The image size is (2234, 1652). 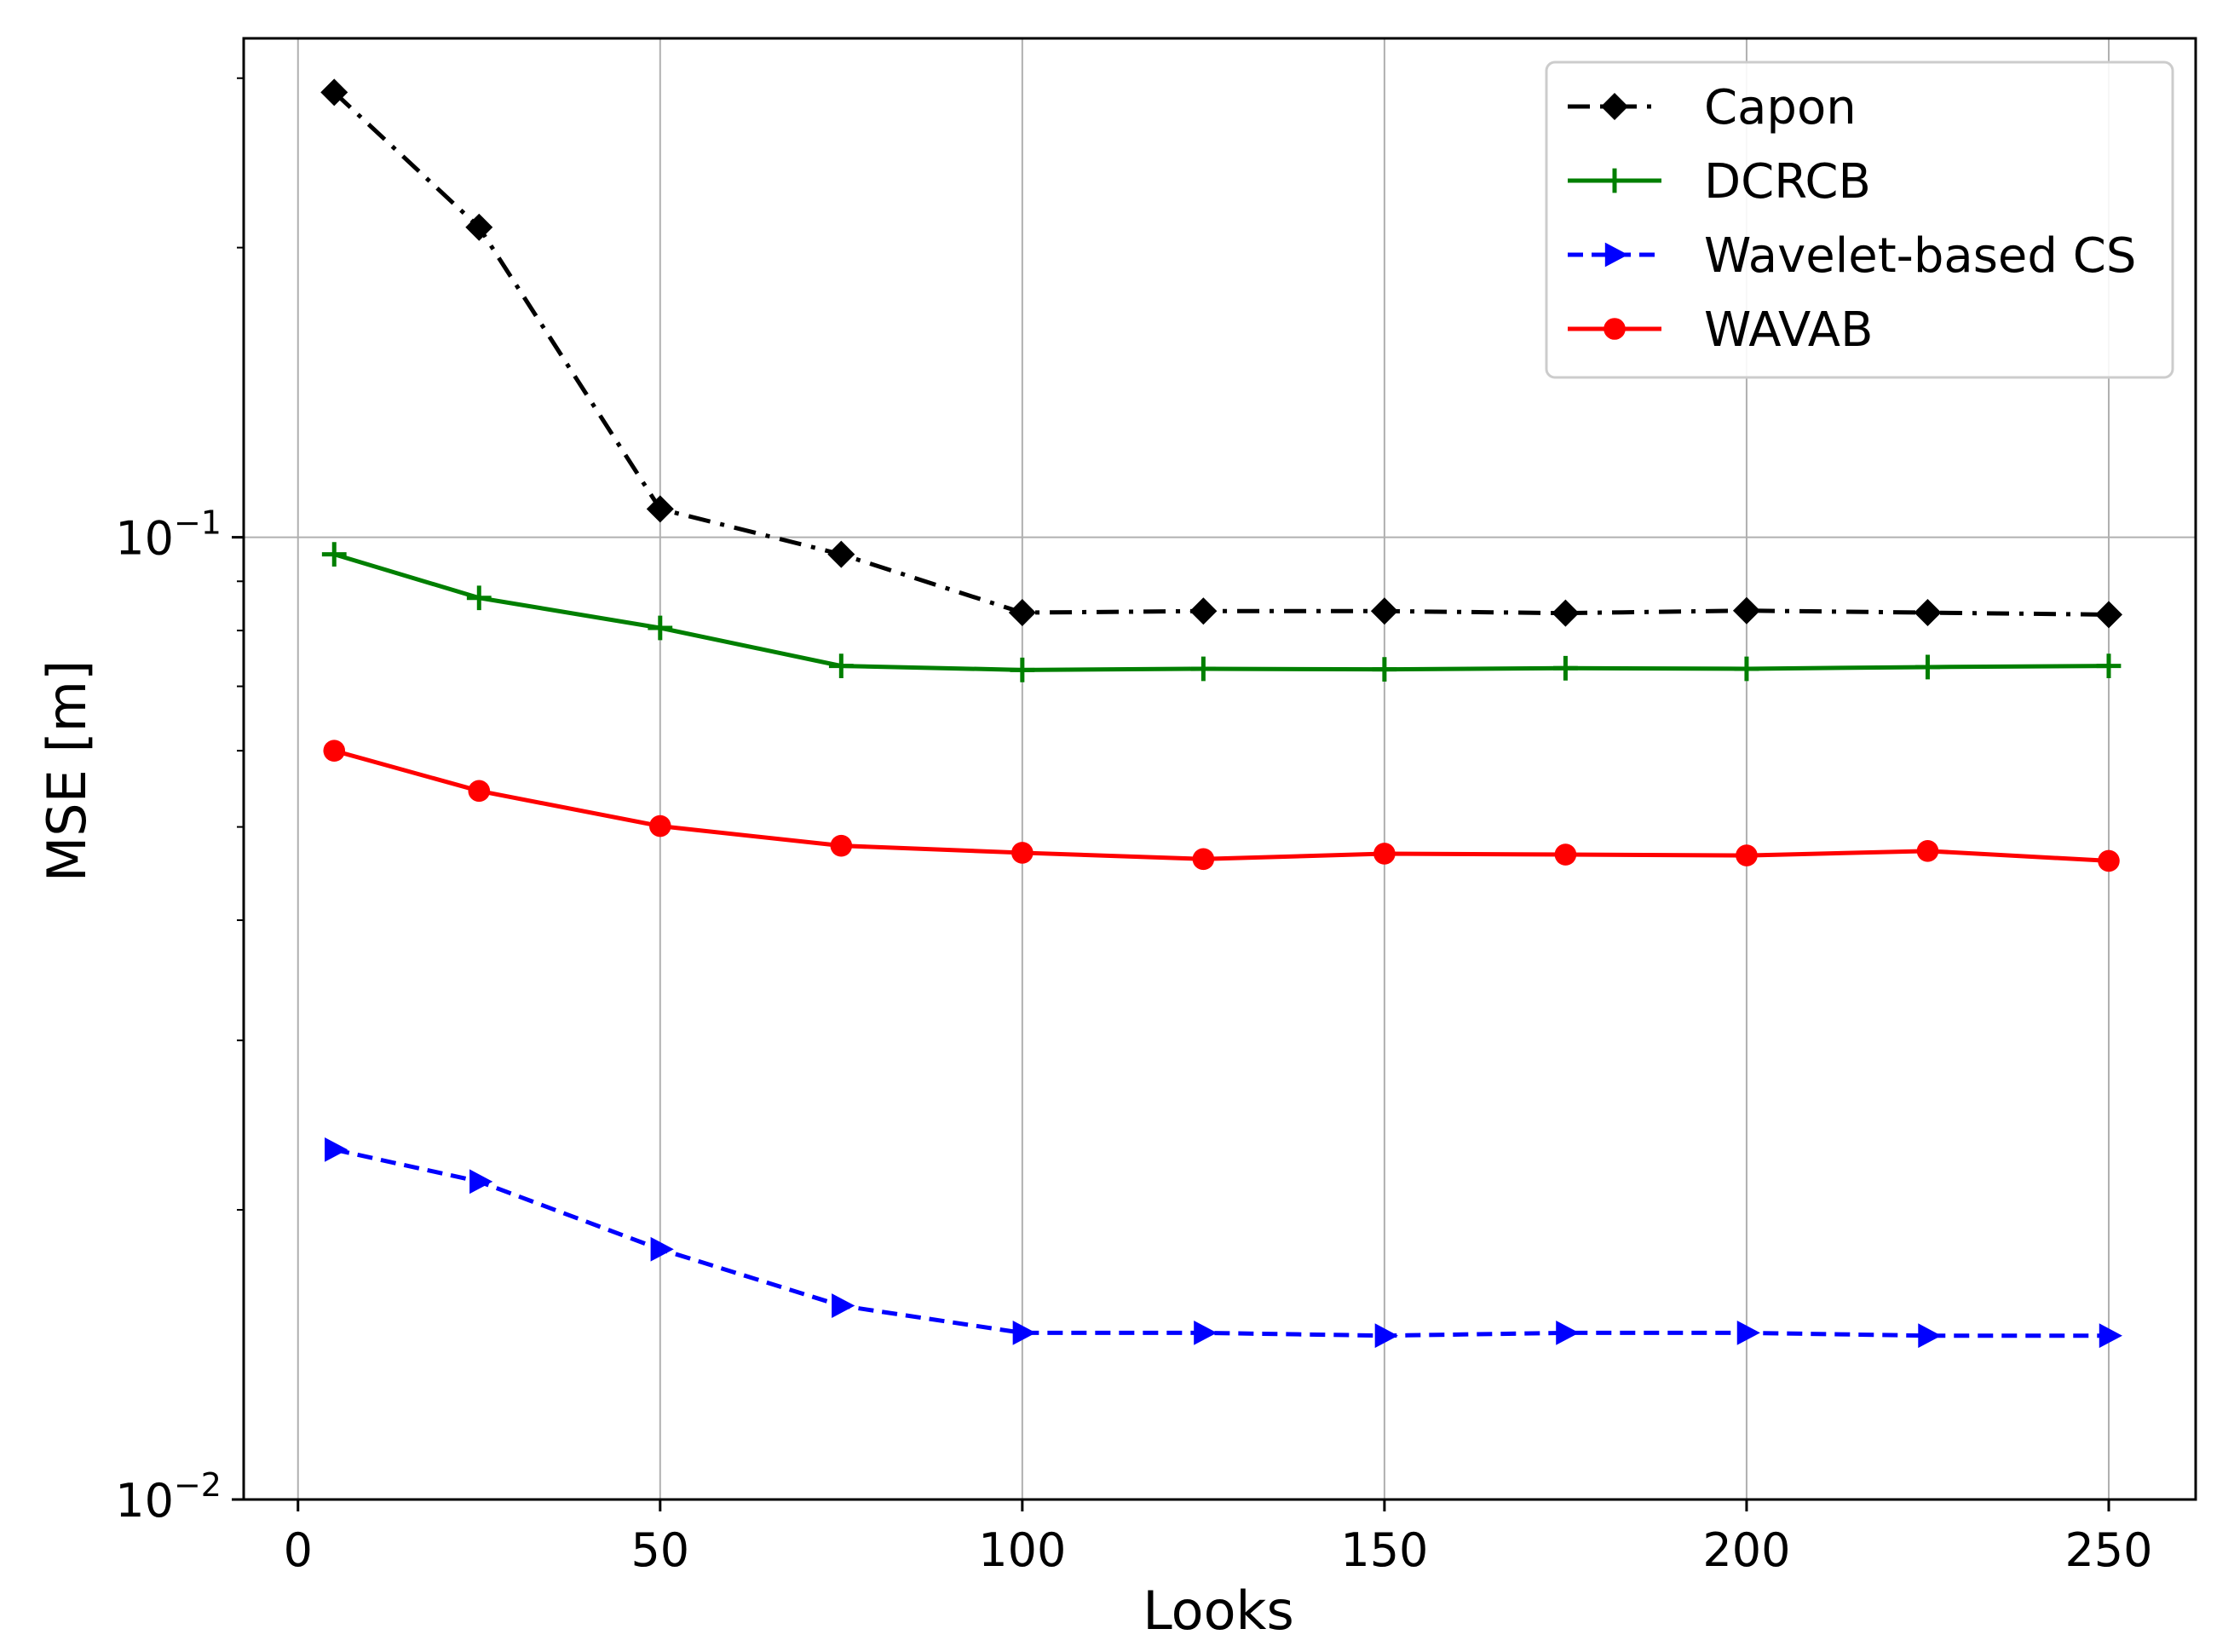 I want to click on legend-label: Capon, so click(x=1780, y=107).